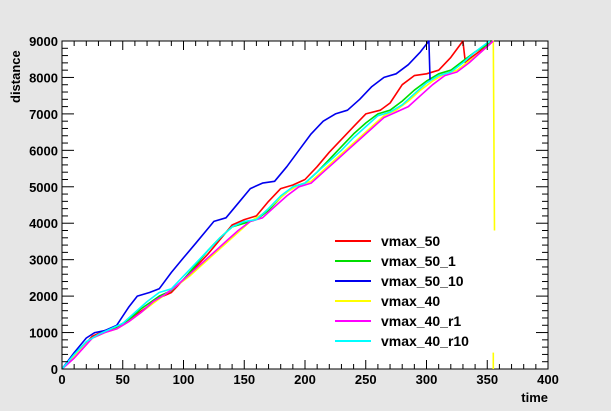 Image resolution: width=611 pixels, height=411 pixels. Describe the element at coordinates (421, 321) in the screenshot. I see `legend-label-vmax_40_r1: vmax_40_r1` at that location.